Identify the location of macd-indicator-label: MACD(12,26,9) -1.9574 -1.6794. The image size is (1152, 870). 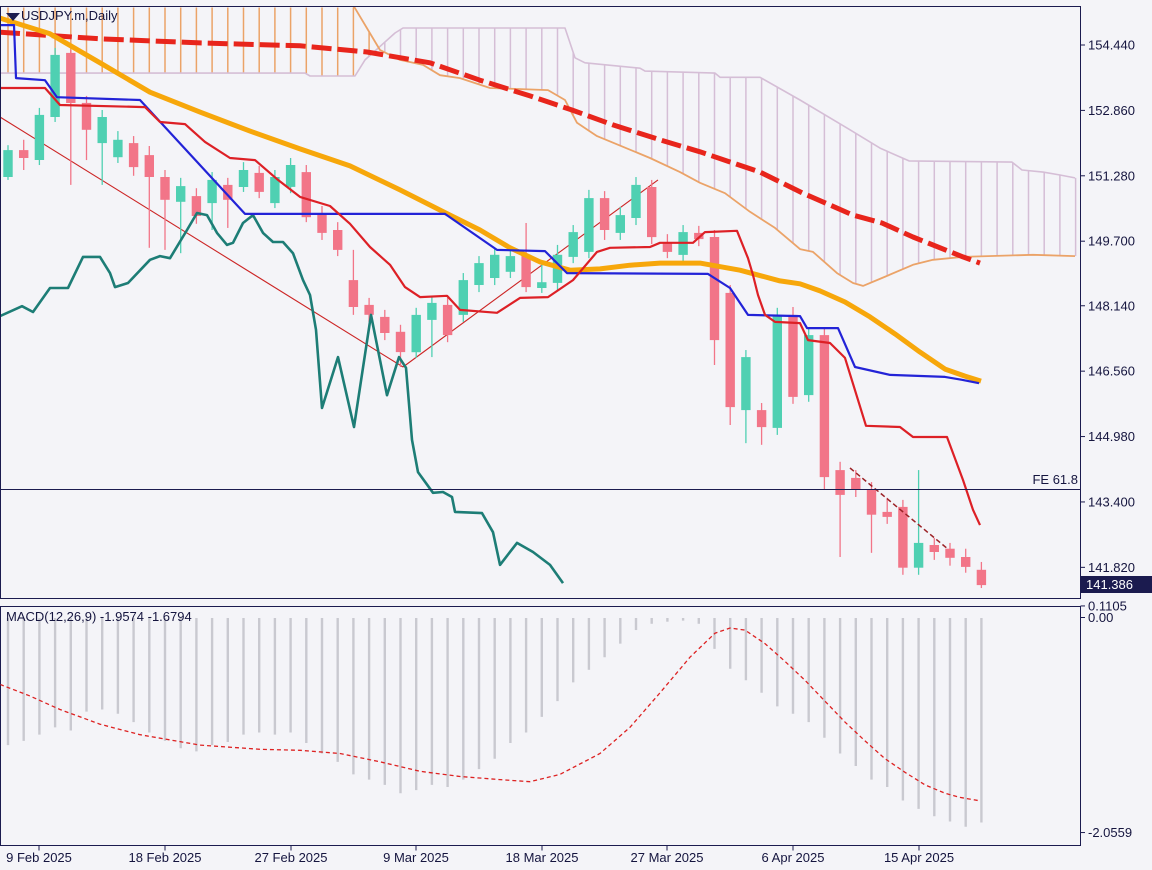
(99, 616).